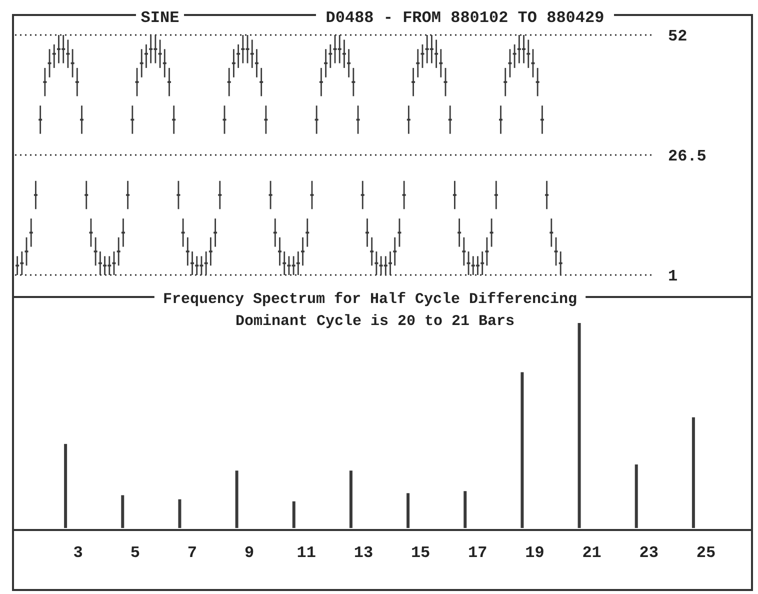 The image size is (758, 594). What do you see at coordinates (465, 18) in the screenshot?
I see `chart-subtitle: D0488 - FROM 880102 TO 880429` at bounding box center [465, 18].